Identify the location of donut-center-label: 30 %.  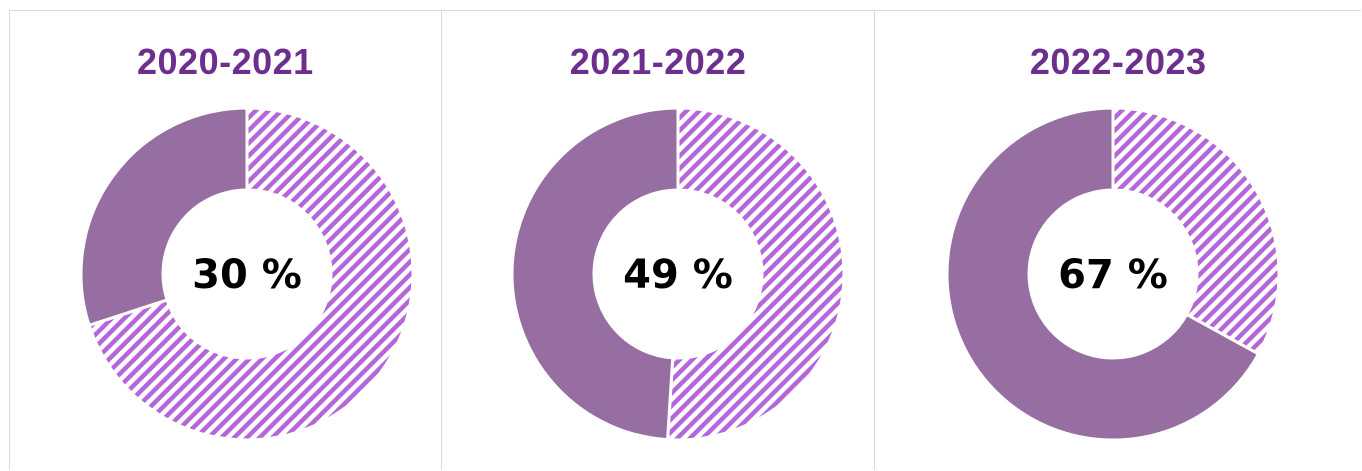
(247, 275).